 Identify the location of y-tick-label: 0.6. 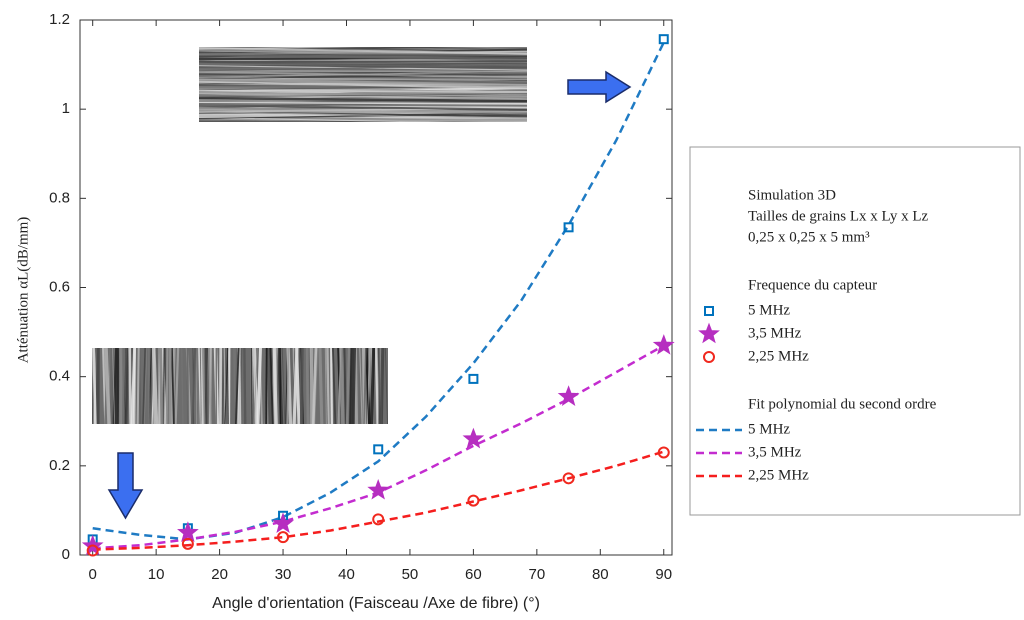
(59, 286).